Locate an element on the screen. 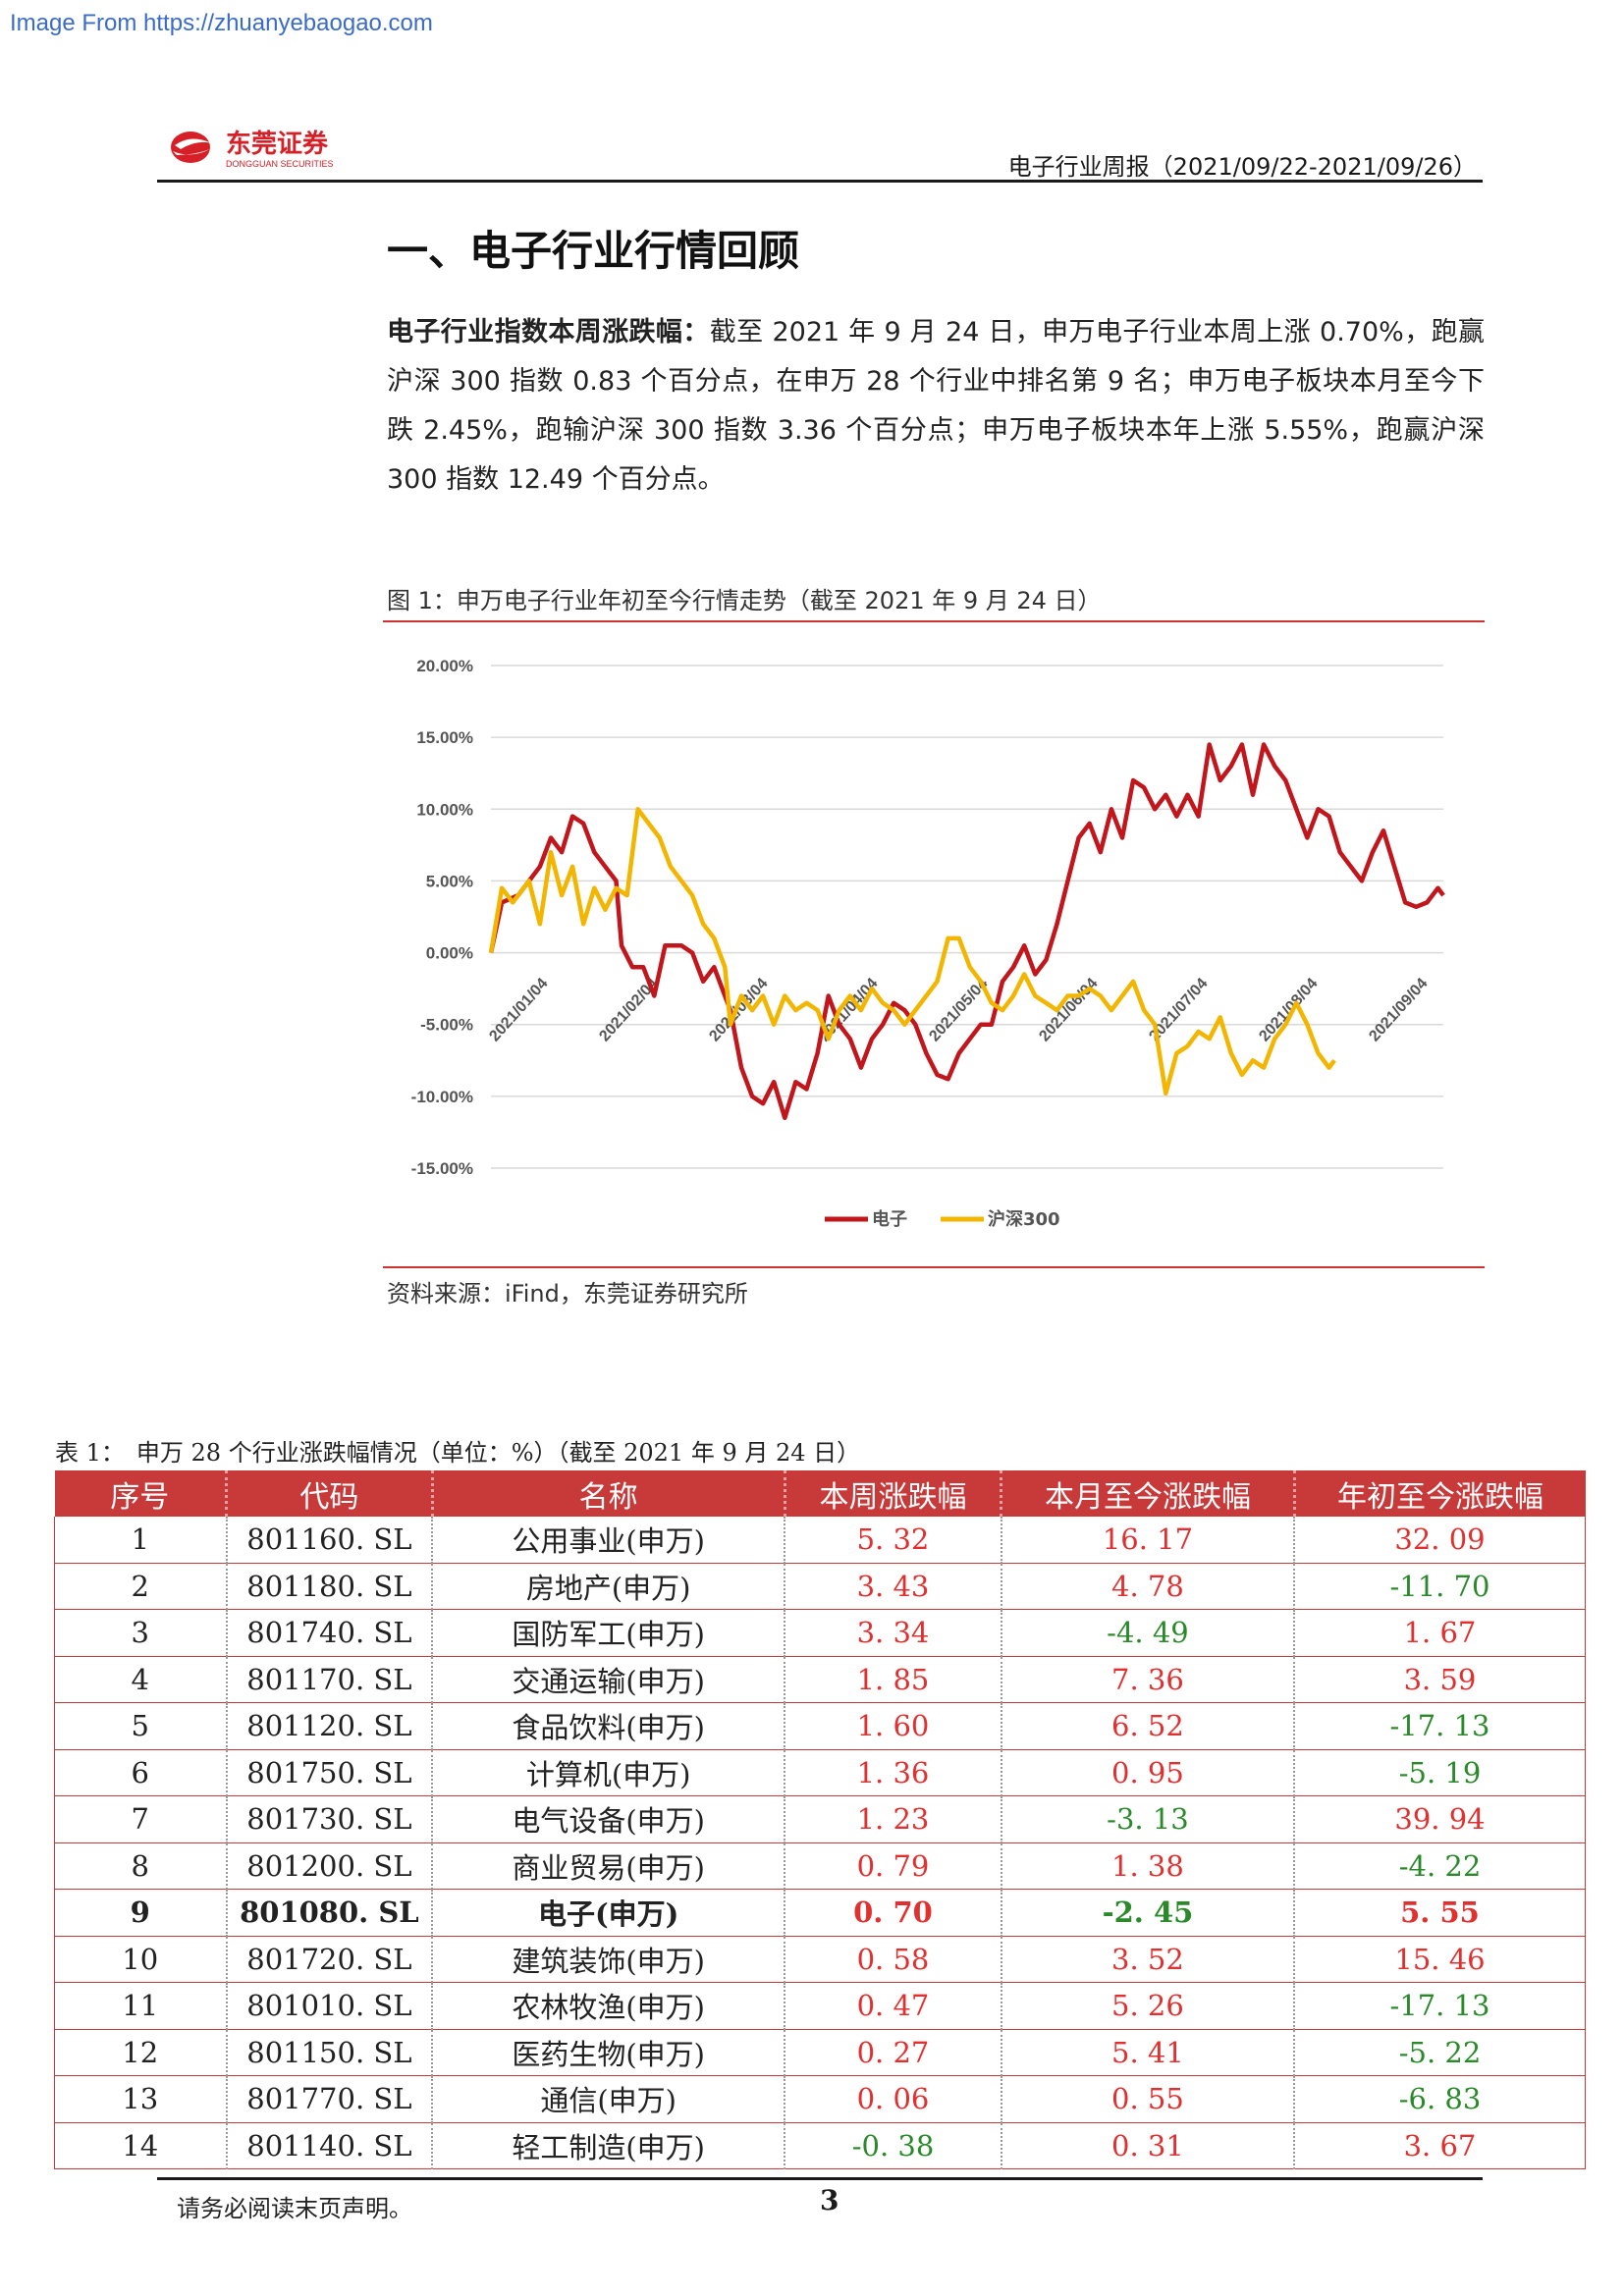 Image resolution: width=1624 pixels, height=2296 pixels. table-cell: -17. 13 is located at coordinates (1440, 2006).